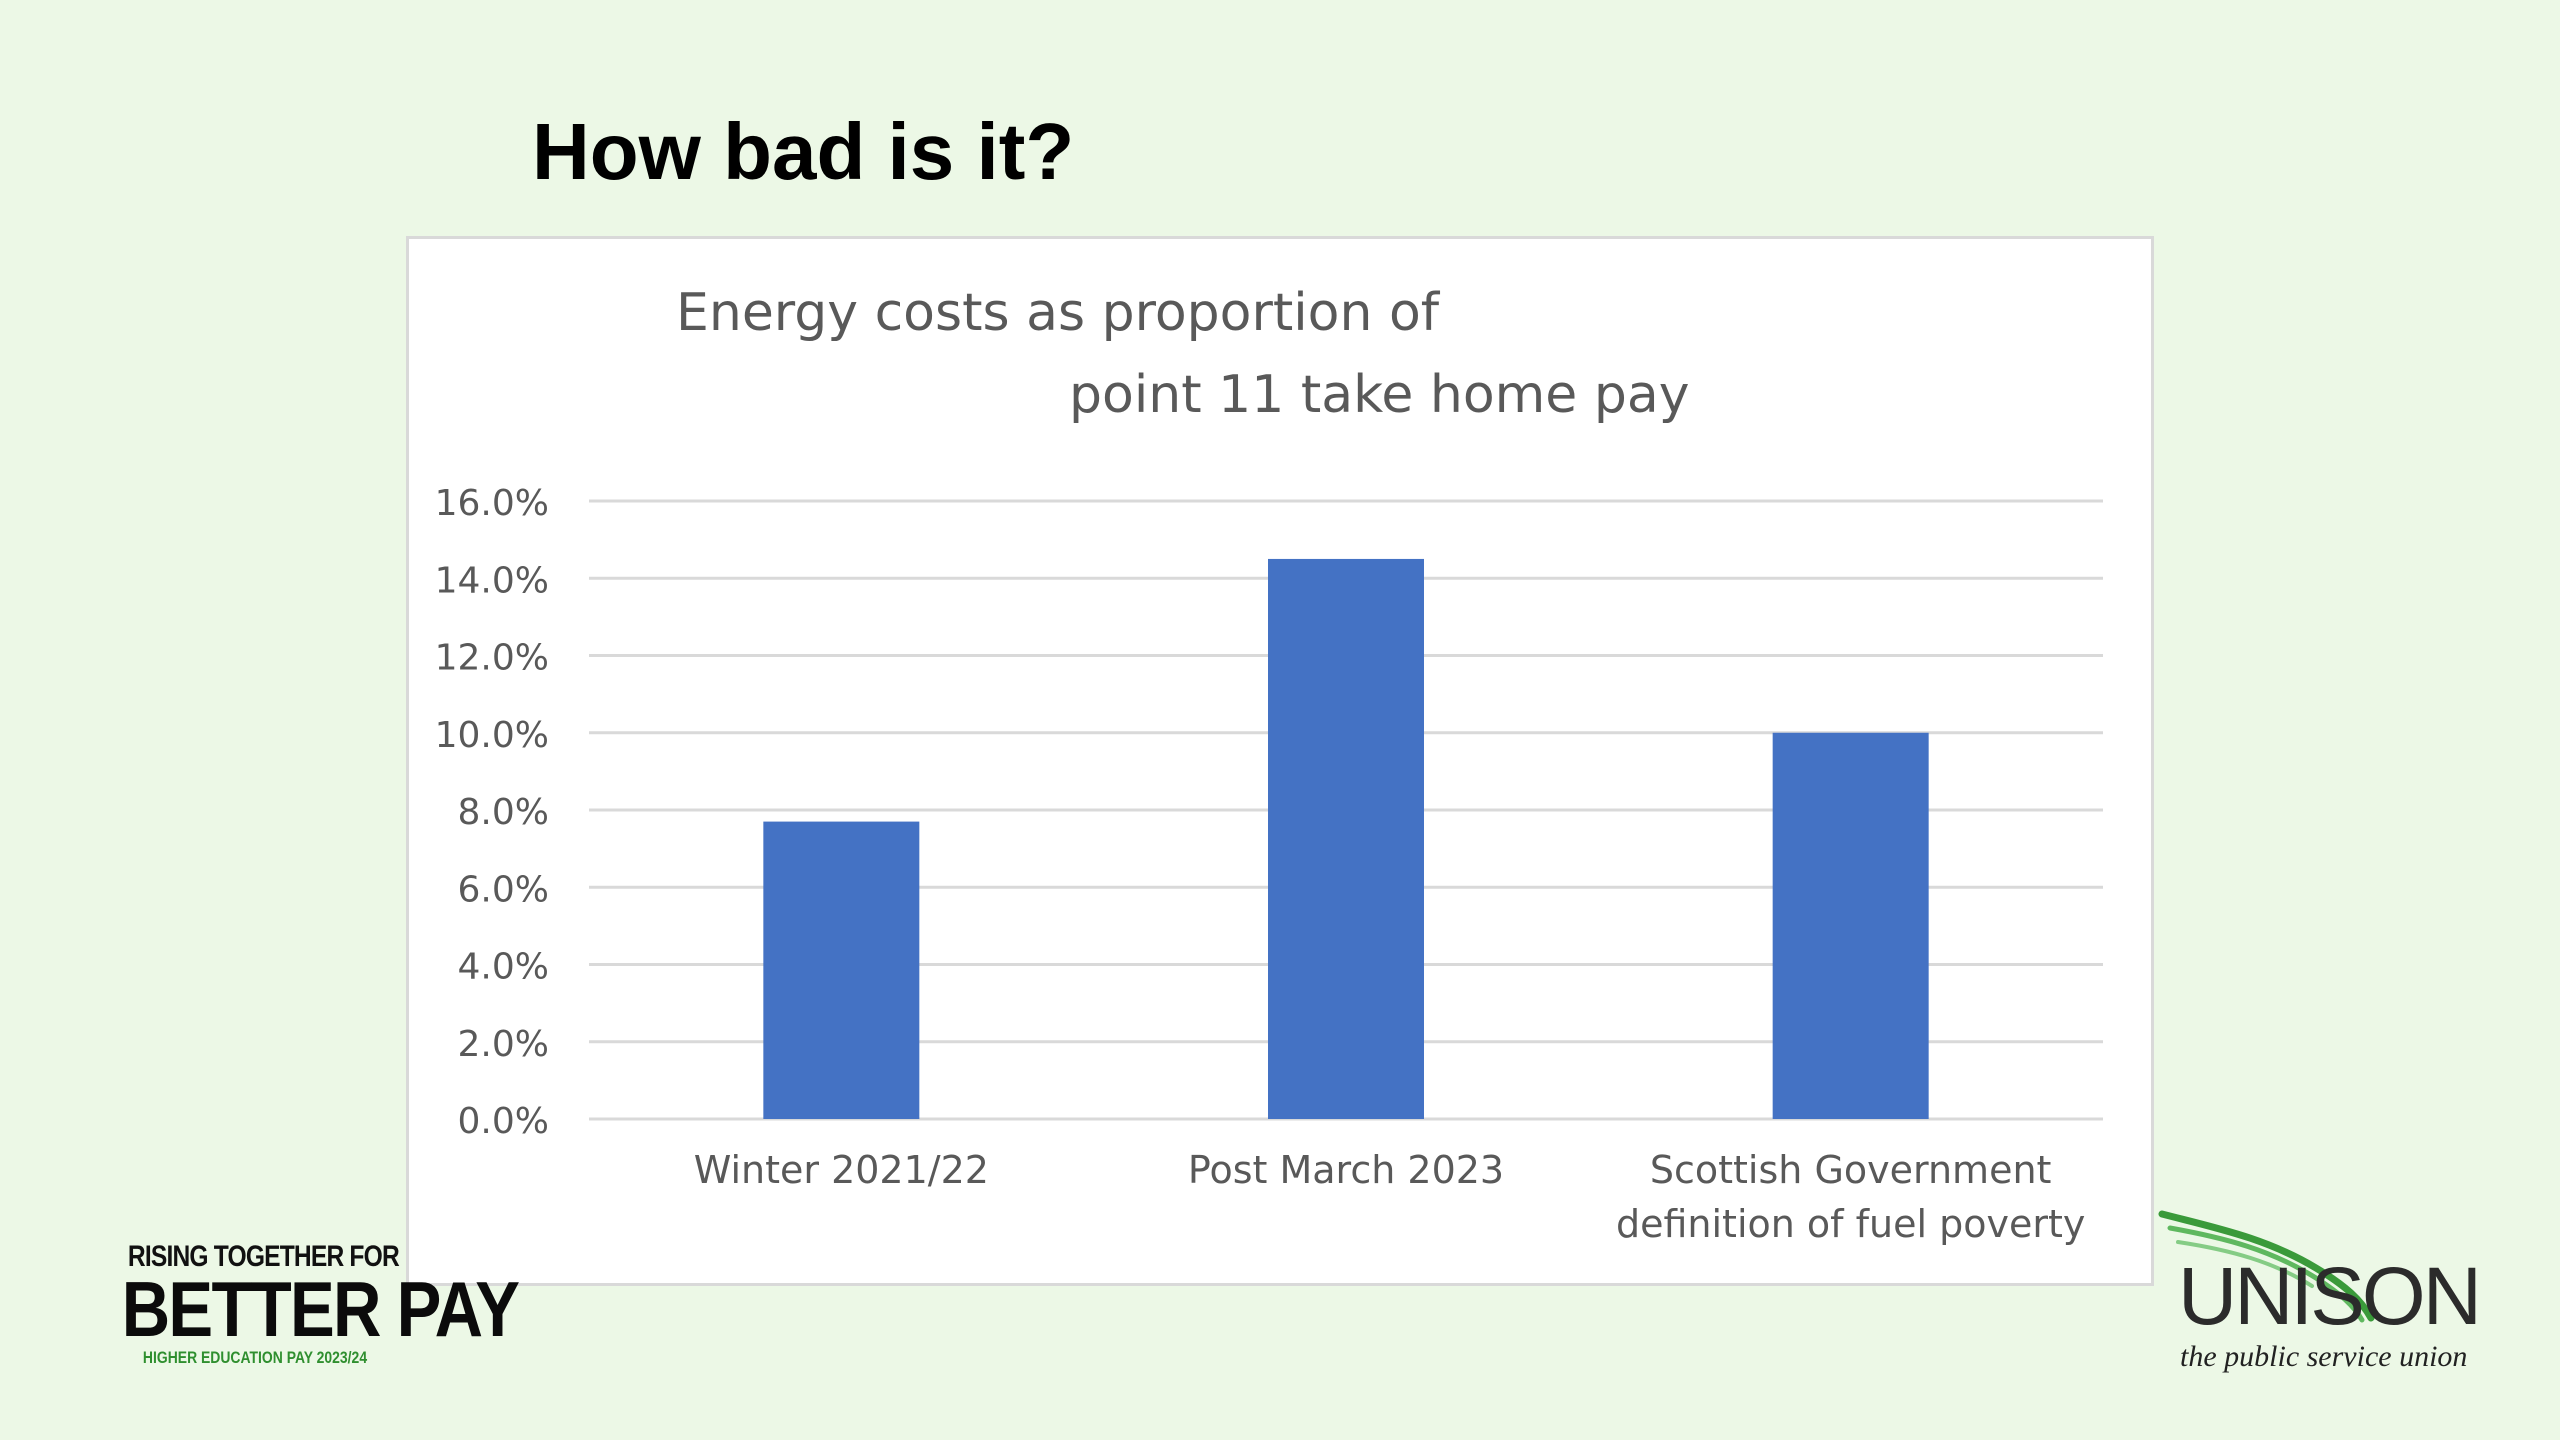 The image size is (2560, 1440). Describe the element at coordinates (263, 1256) in the screenshot. I see `campaign-tagline: RISING TOGETHER FOR` at that location.